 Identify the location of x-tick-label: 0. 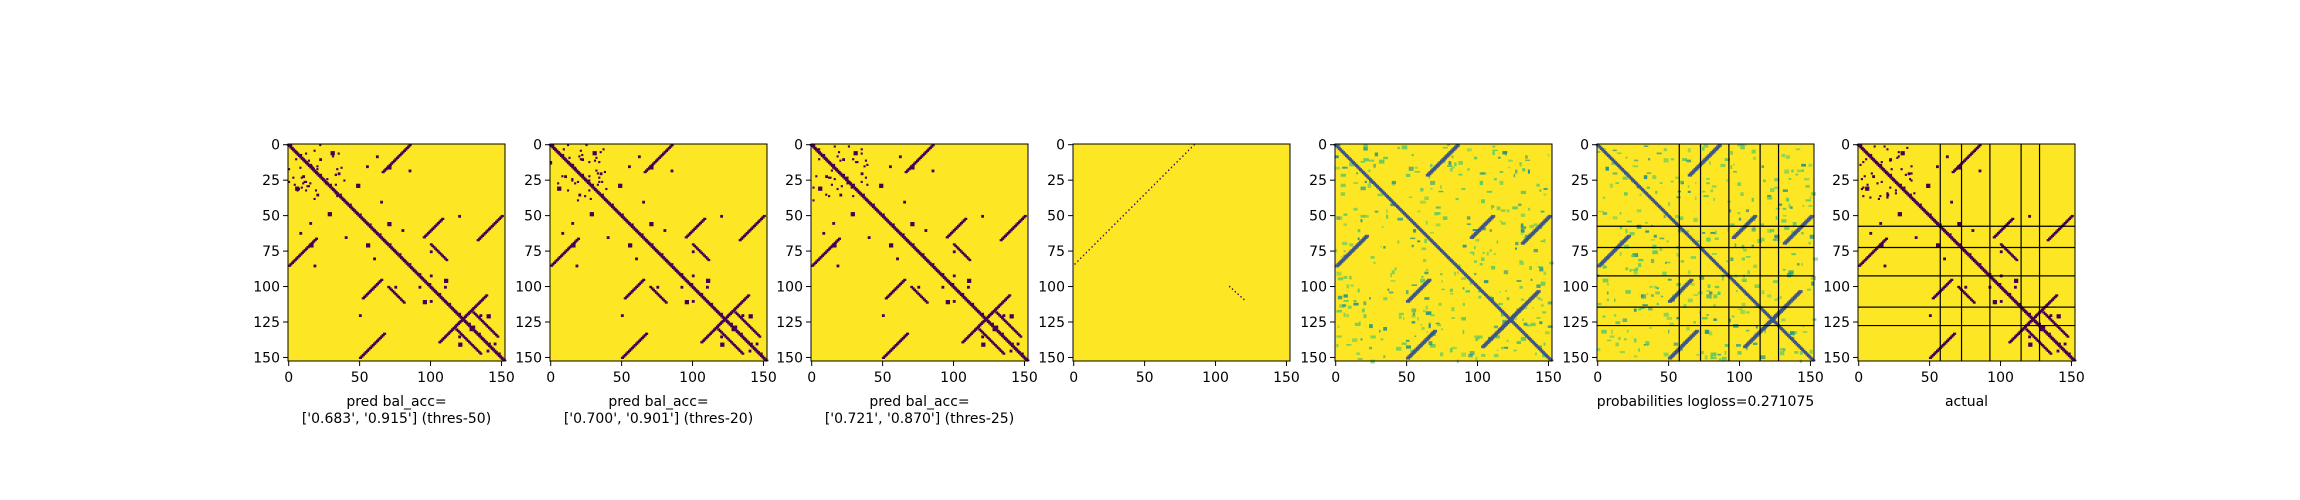
(1335, 378).